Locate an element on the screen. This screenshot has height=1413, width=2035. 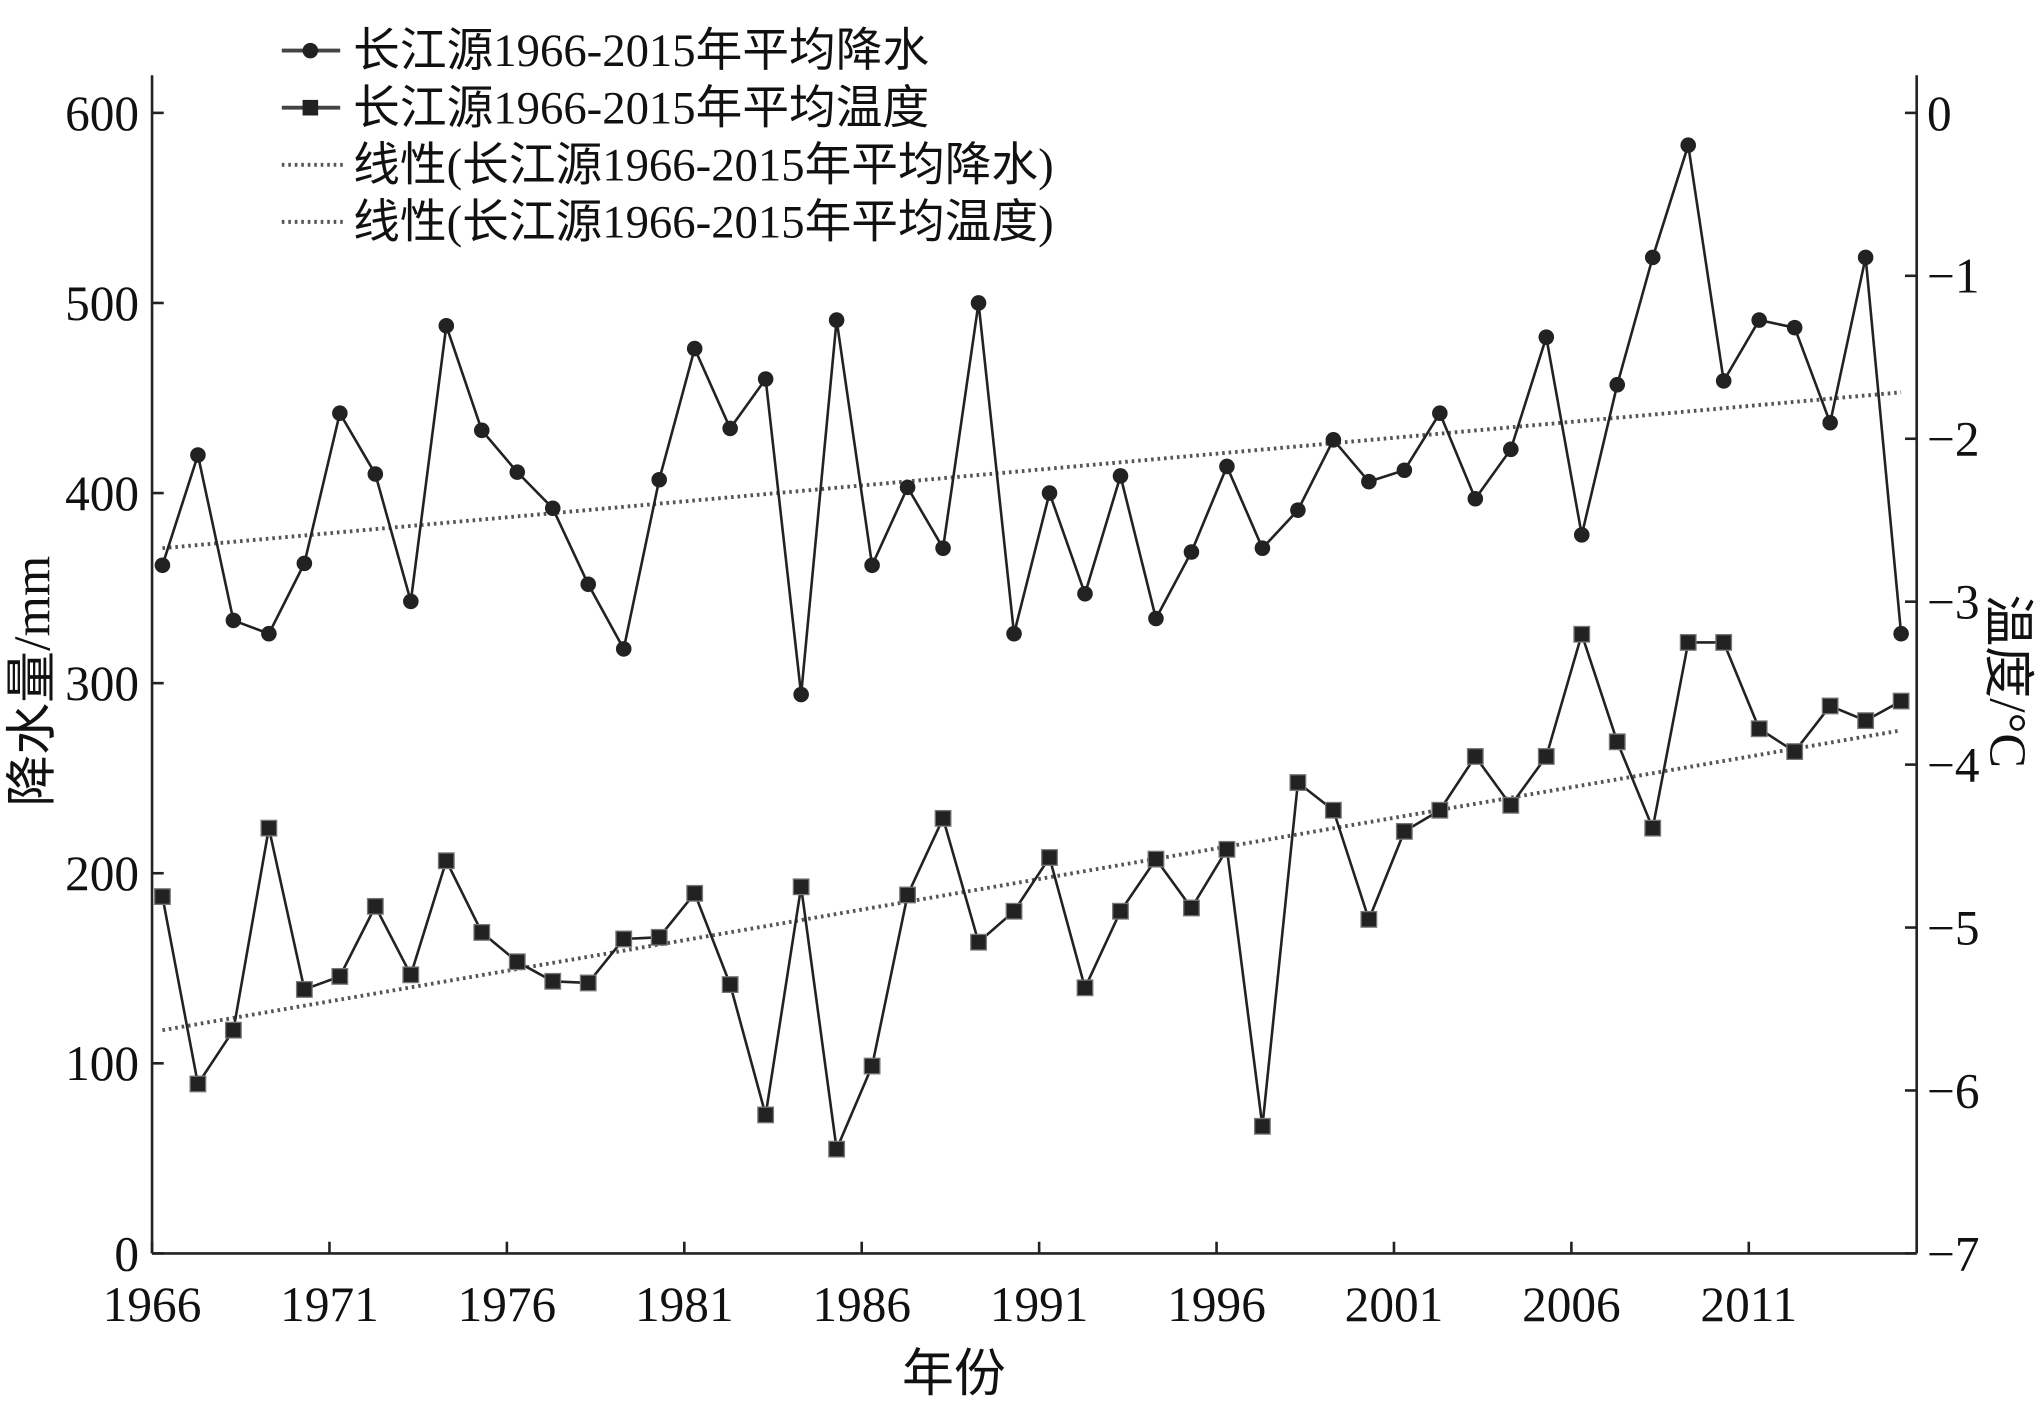
y2-tick-label: −5 is located at coordinates (1953, 927).